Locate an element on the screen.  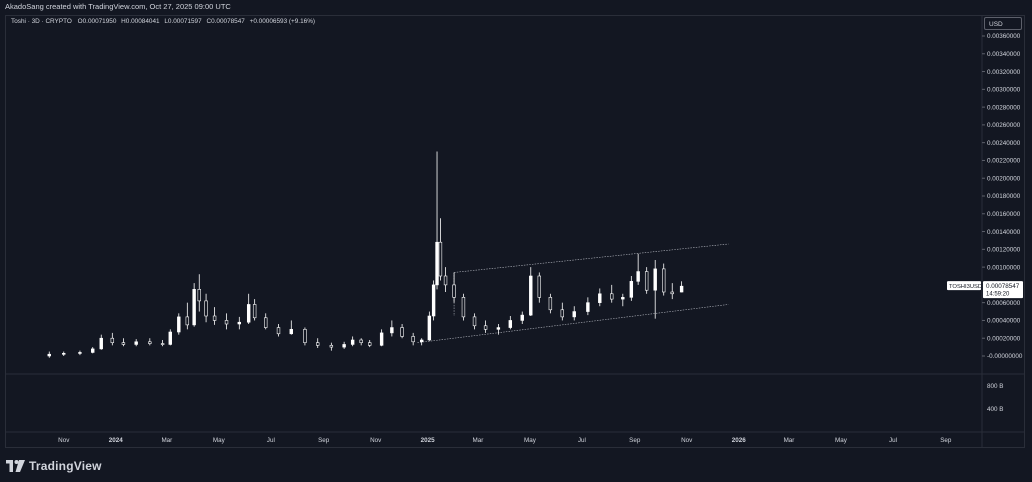
legend-close: 0.00078547 is located at coordinates (228, 21).